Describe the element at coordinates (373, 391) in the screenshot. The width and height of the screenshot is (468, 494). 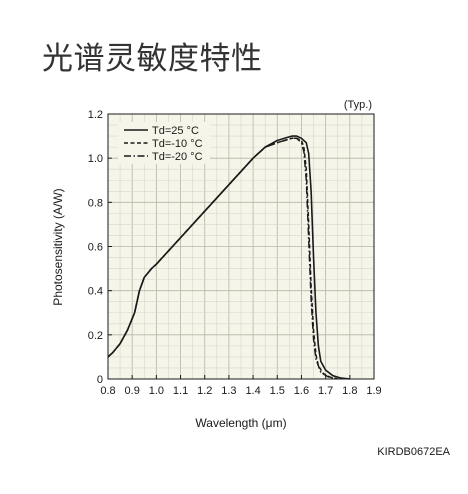
I see `x-tick-label: 1.9` at that location.